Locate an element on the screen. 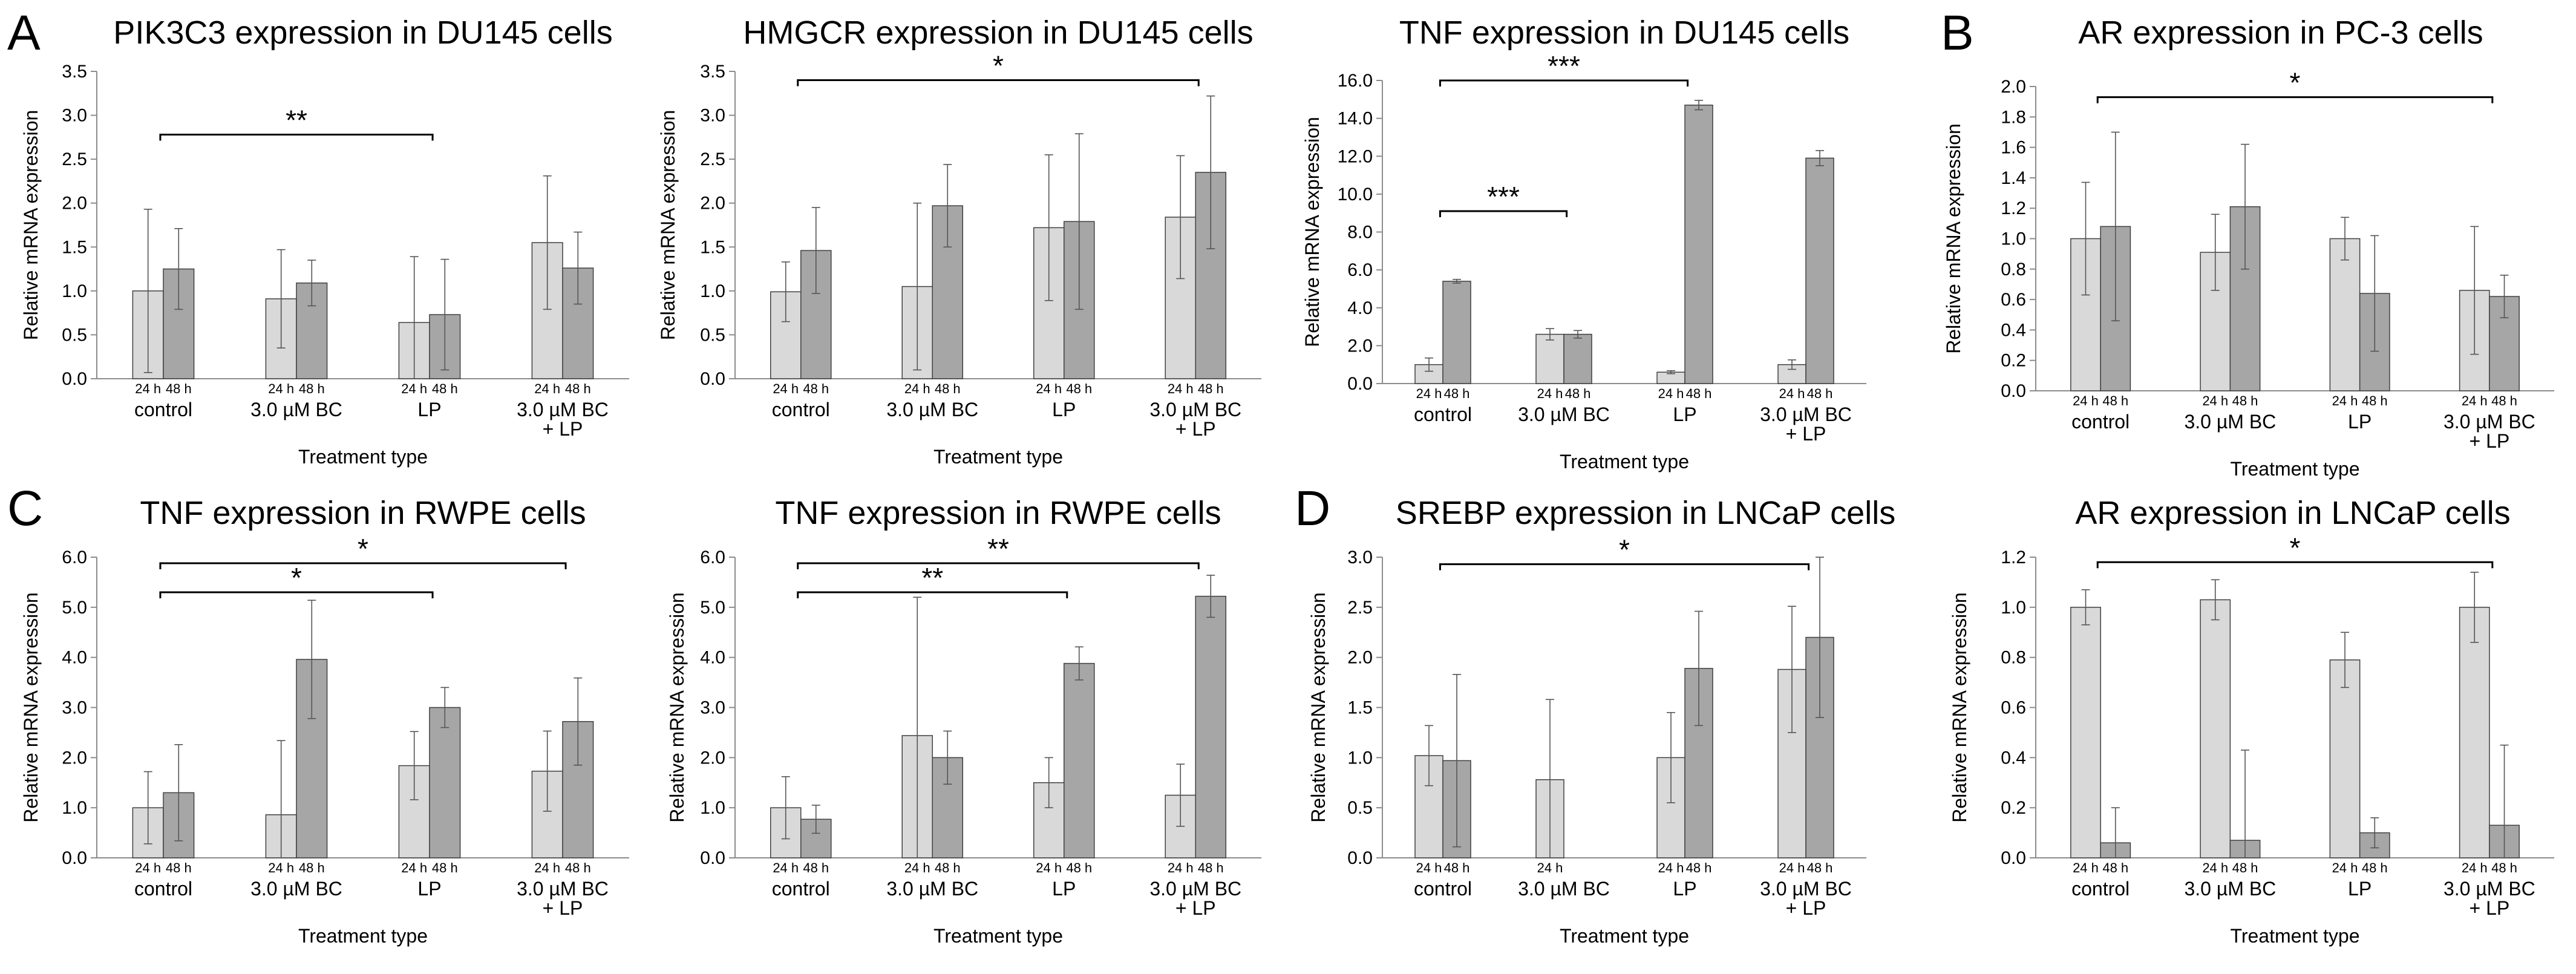 The image size is (2576, 974). bar-24h is located at coordinates (2474, 732).